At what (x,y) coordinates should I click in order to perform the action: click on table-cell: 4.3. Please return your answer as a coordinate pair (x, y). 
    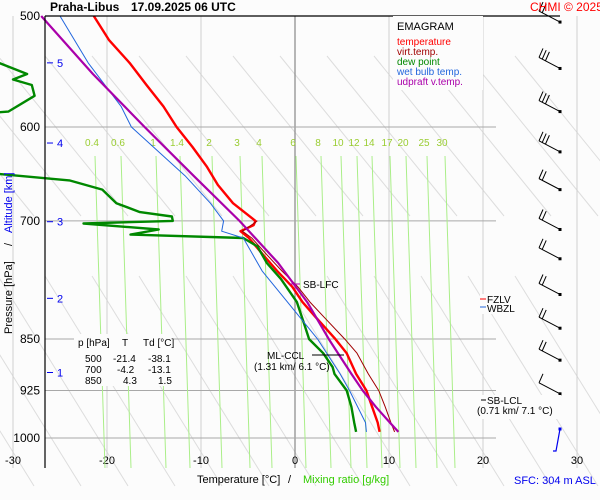
    Looking at the image, I should click on (130, 381).